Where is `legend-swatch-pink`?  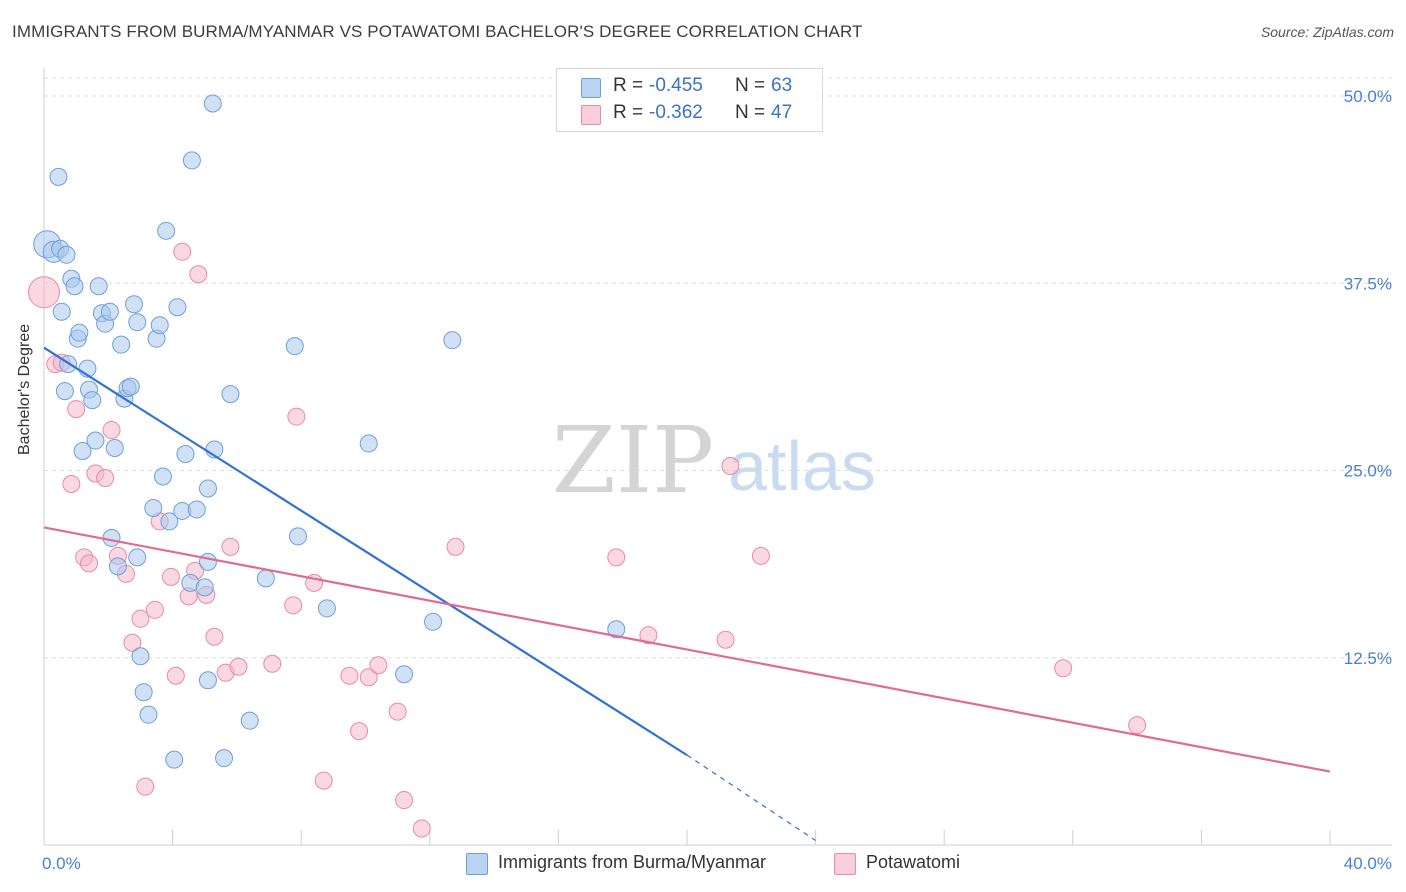 legend-swatch-pink is located at coordinates (845, 864).